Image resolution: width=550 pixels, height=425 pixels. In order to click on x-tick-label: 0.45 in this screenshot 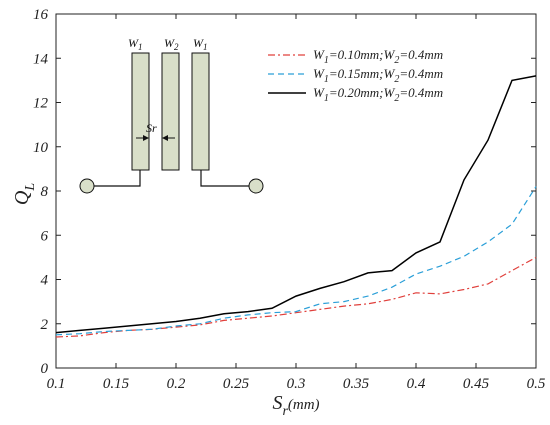, I will do `click(476, 384)`.